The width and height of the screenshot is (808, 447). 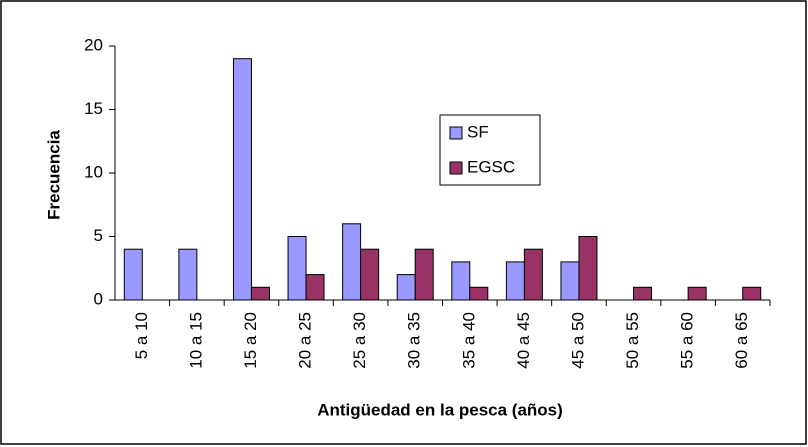 What do you see at coordinates (53, 175) in the screenshot?
I see `y-axis-label: Frecuencia` at bounding box center [53, 175].